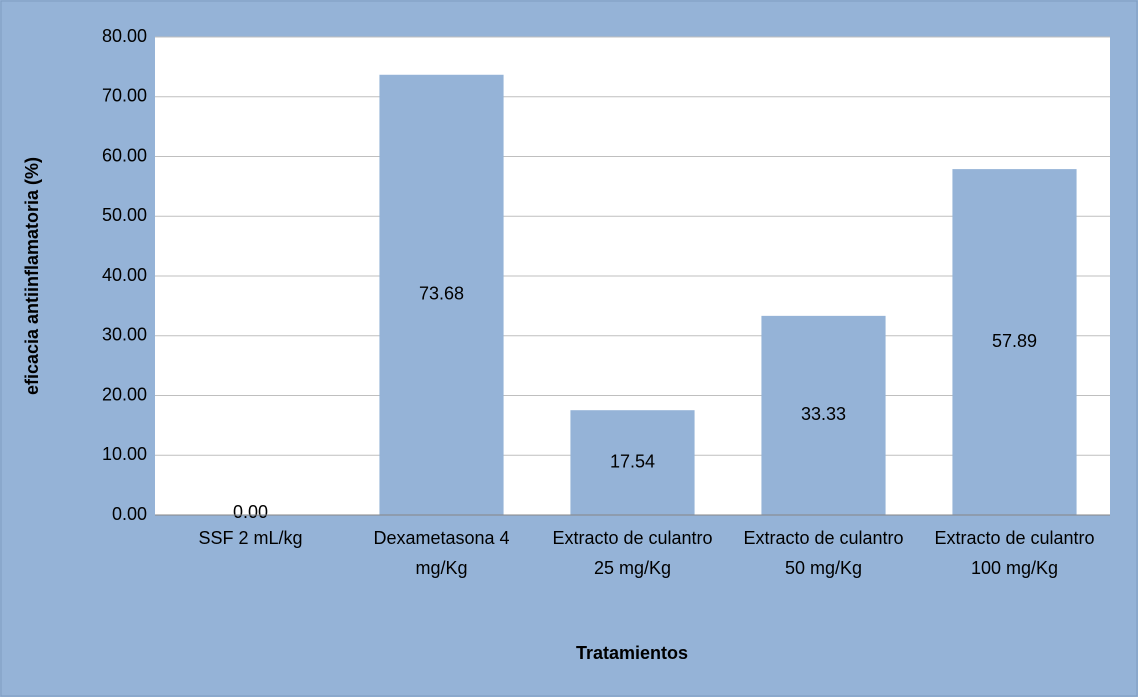 The image size is (1138, 697). Describe the element at coordinates (441, 553) in the screenshot. I see `x-tick-label: Dexametasona 4 mg/Kg` at that location.